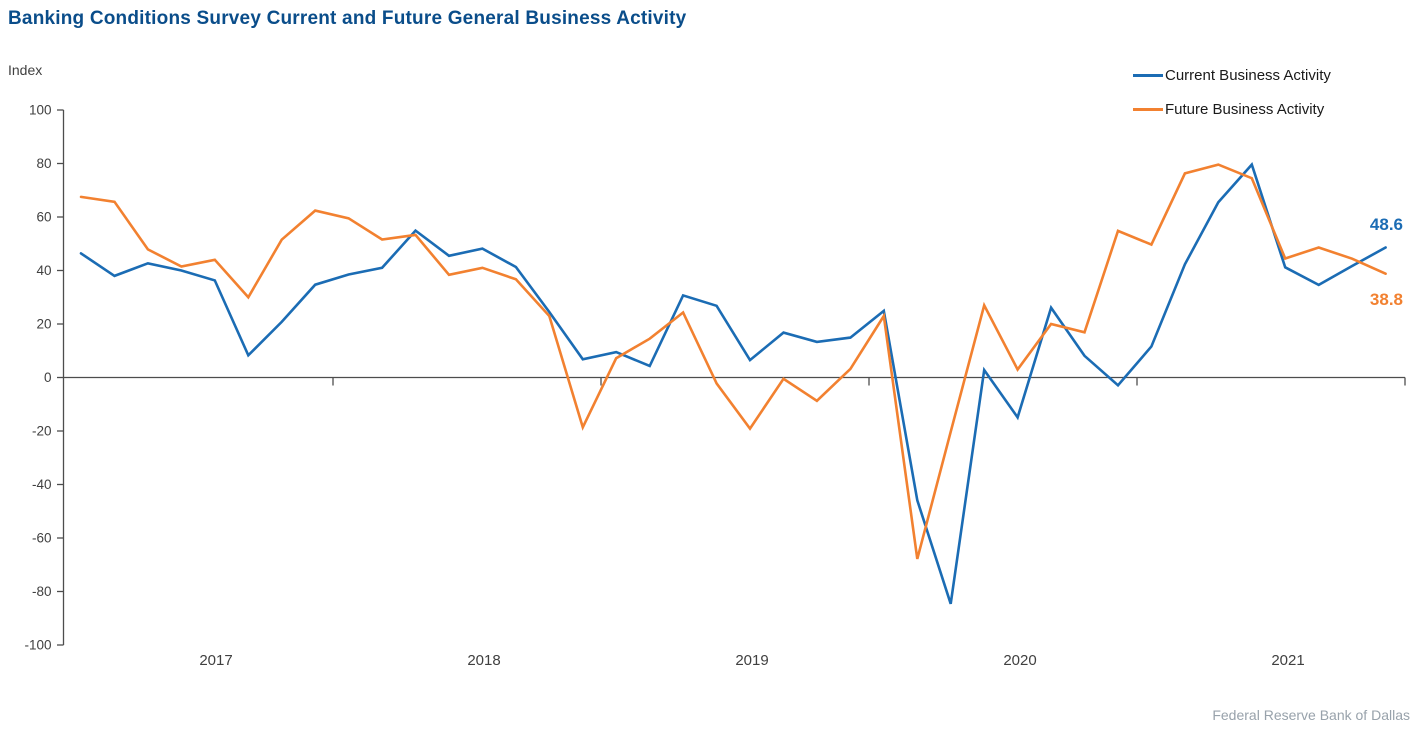 This screenshot has width=1422, height=738. Describe the element at coordinates (483, 660) in the screenshot. I see `x-tick-label-year: 2018` at that location.